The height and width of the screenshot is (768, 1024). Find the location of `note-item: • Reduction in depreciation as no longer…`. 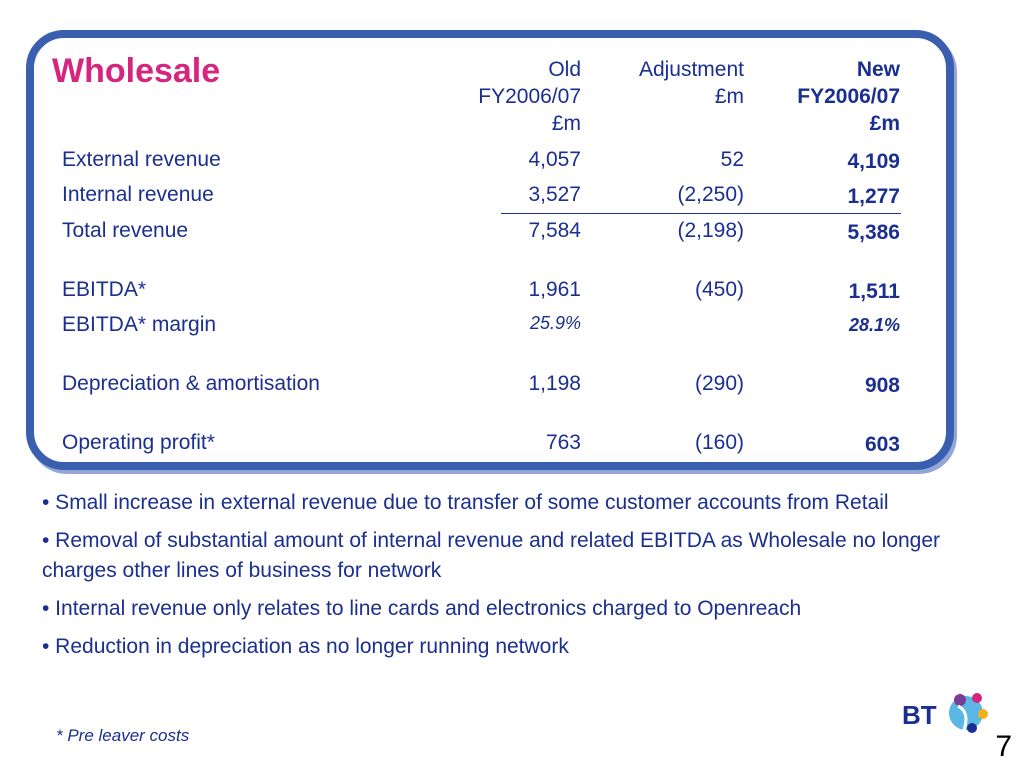

note-item: • Reduction in depreciation as no longer… is located at coordinates (305, 646).